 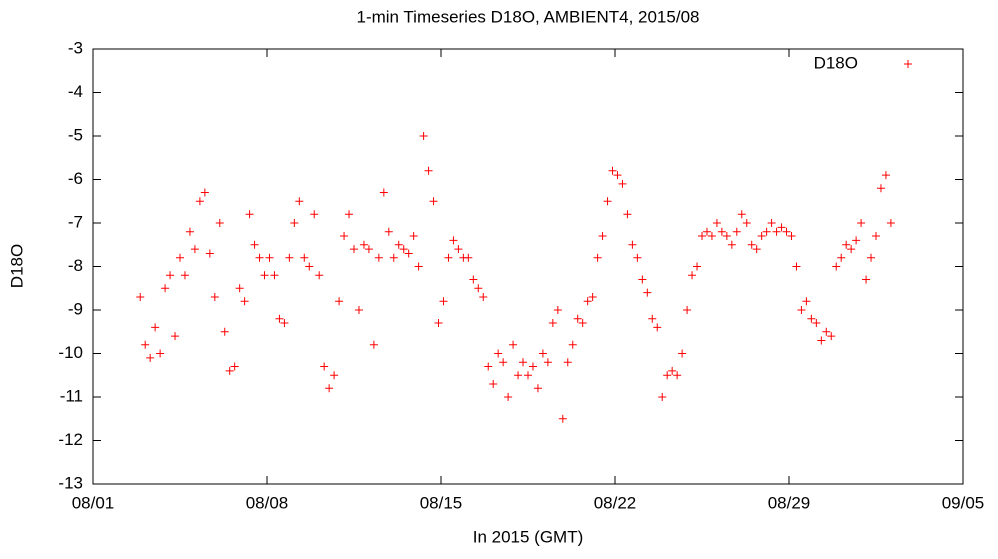 I want to click on y-axis-label: D18O, so click(x=16, y=266).